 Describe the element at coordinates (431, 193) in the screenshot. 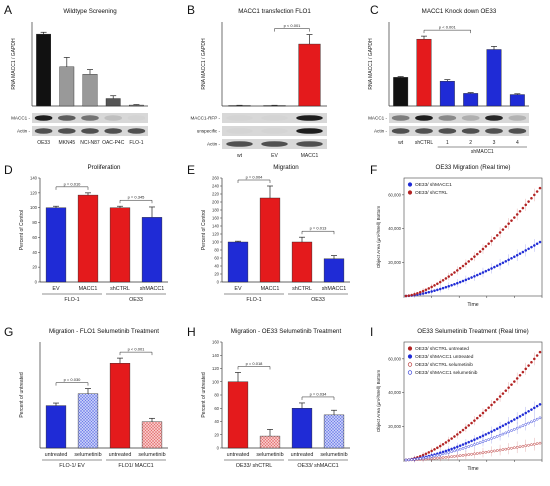

I see `legend-label: OE33/ shCTRL` at that location.